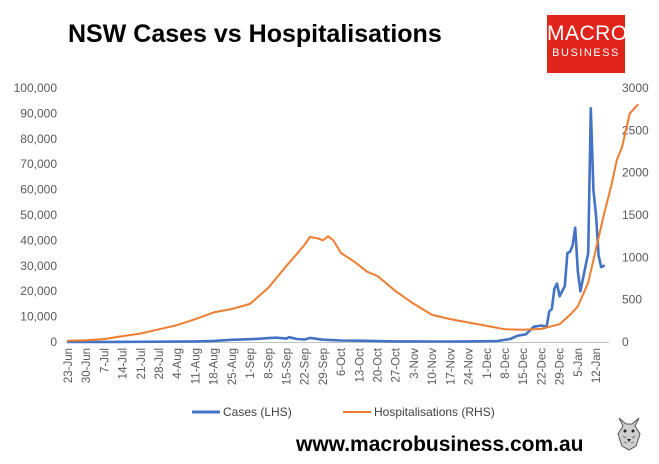  Describe the element at coordinates (87, 365) in the screenshot. I see `x-tick-label: 30-Jun` at that location.